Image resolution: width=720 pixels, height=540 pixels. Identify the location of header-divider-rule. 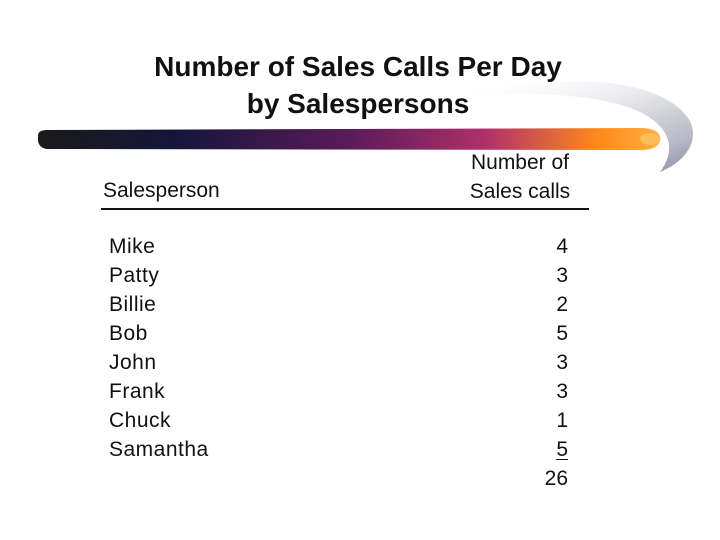
(345, 209).